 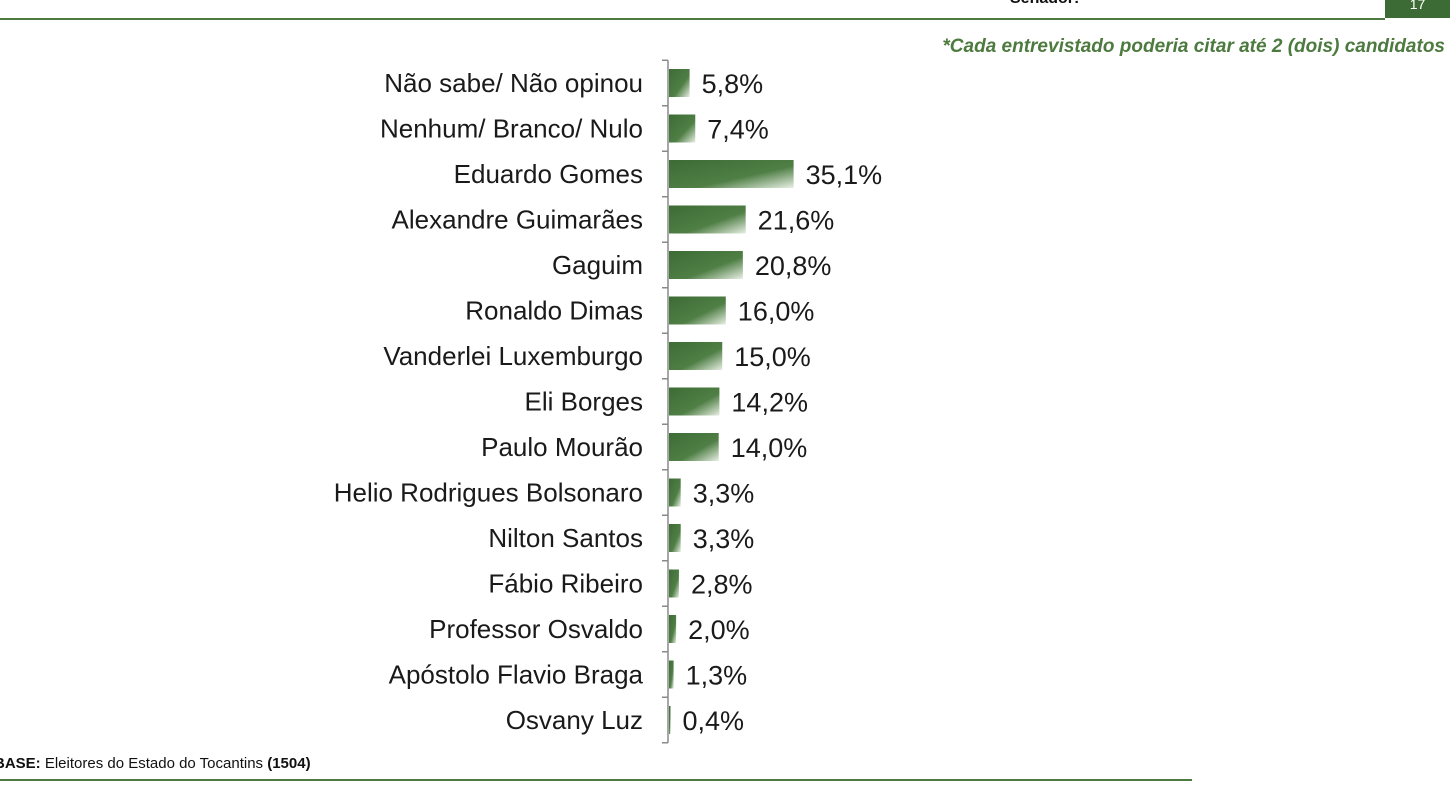 I want to click on value-label: 16,0%, so click(x=776, y=312).